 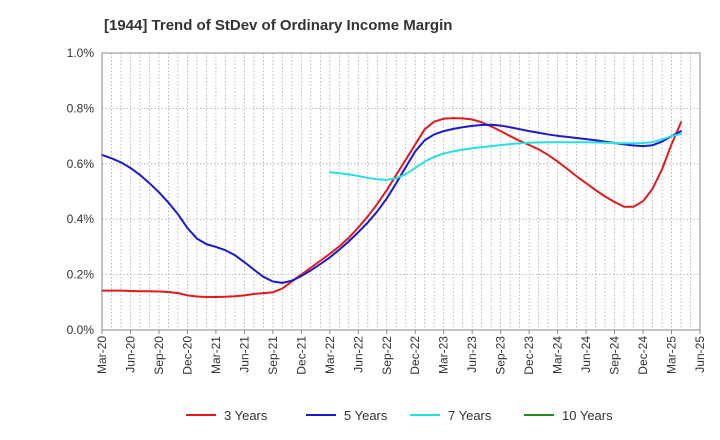 What do you see at coordinates (415, 355) in the screenshot?
I see `x-tick-label: Dec-22` at bounding box center [415, 355].